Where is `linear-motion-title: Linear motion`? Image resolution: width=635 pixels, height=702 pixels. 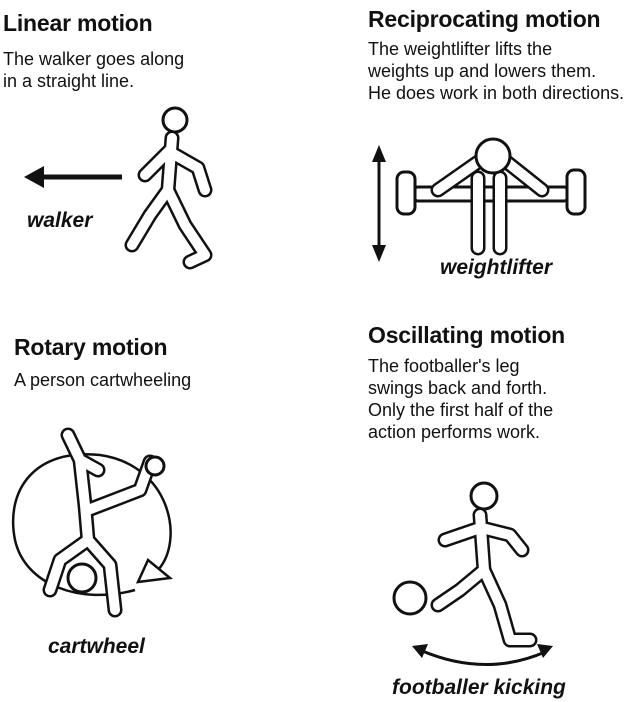
linear-motion-title: Linear motion is located at coordinates (78, 23).